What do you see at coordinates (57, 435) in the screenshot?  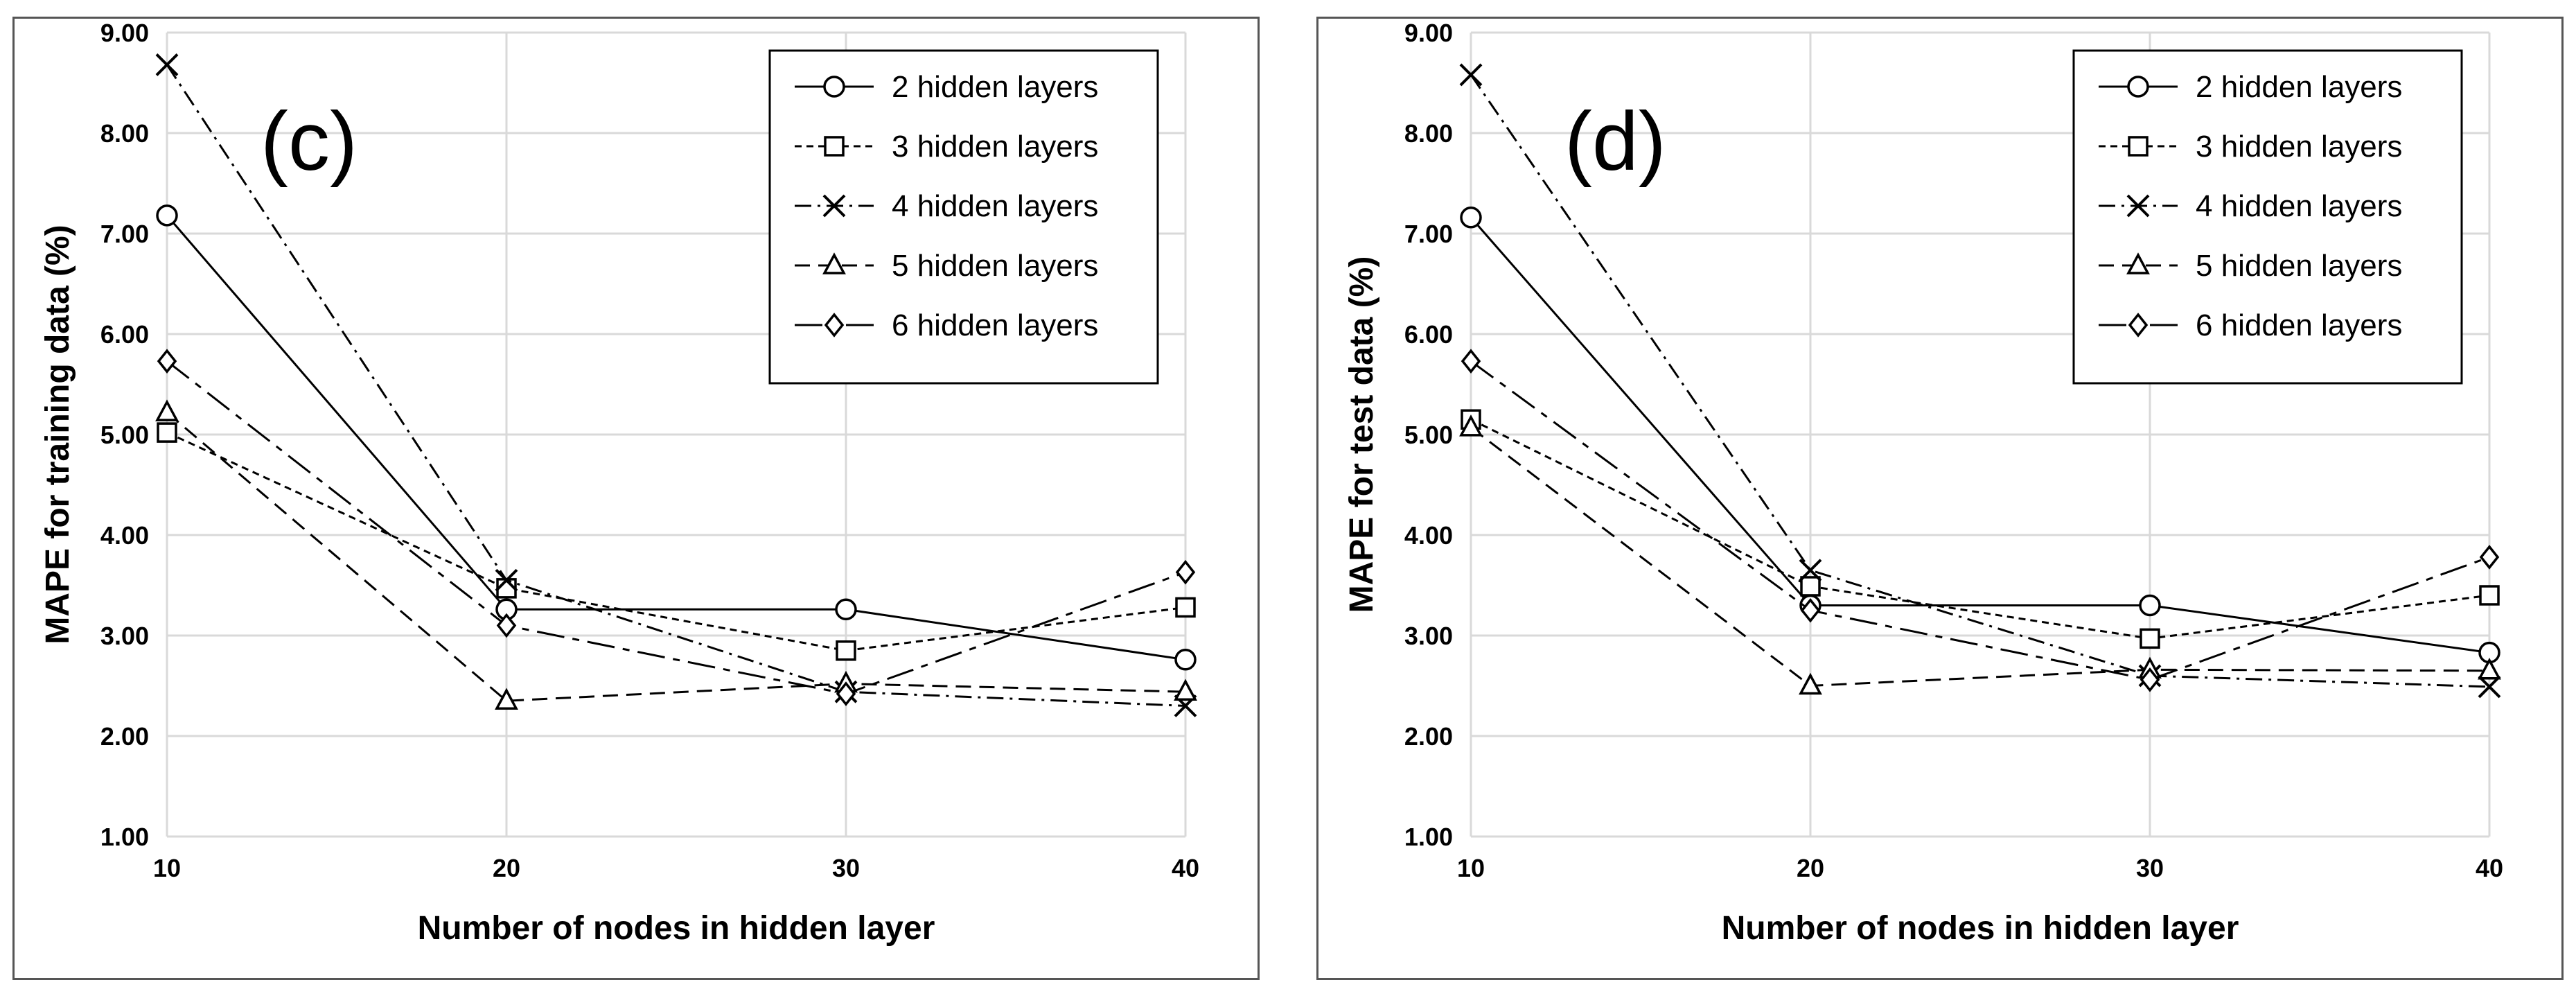 I see `y-axis-title: MAPE for training data (%)` at bounding box center [57, 435].